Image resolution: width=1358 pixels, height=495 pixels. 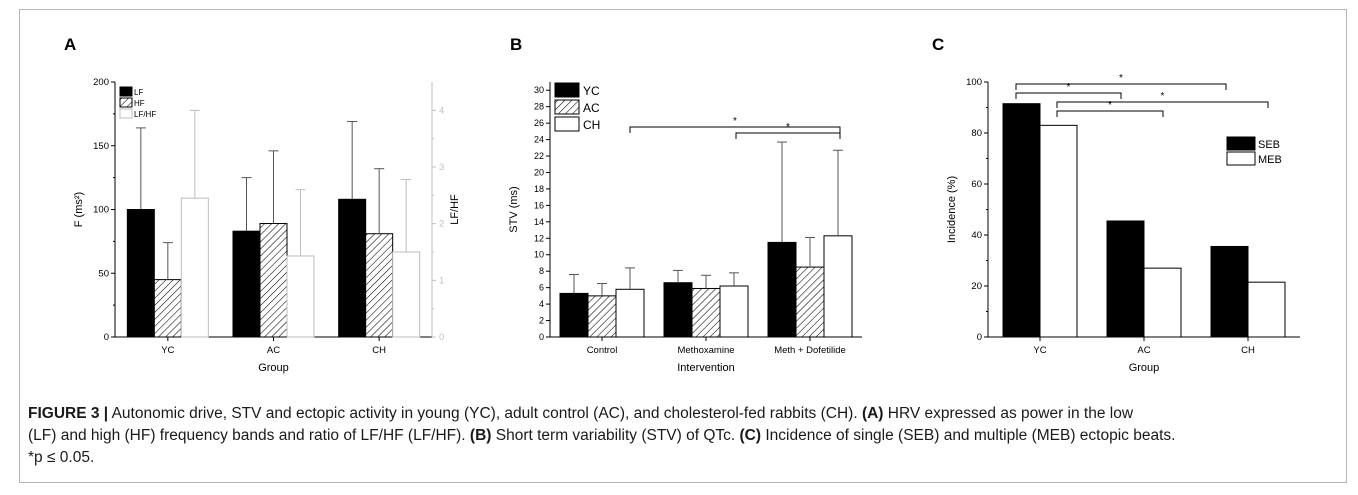 What do you see at coordinates (810, 350) in the screenshot?
I see `x-tick-label: Meth + Dofetilide` at bounding box center [810, 350].